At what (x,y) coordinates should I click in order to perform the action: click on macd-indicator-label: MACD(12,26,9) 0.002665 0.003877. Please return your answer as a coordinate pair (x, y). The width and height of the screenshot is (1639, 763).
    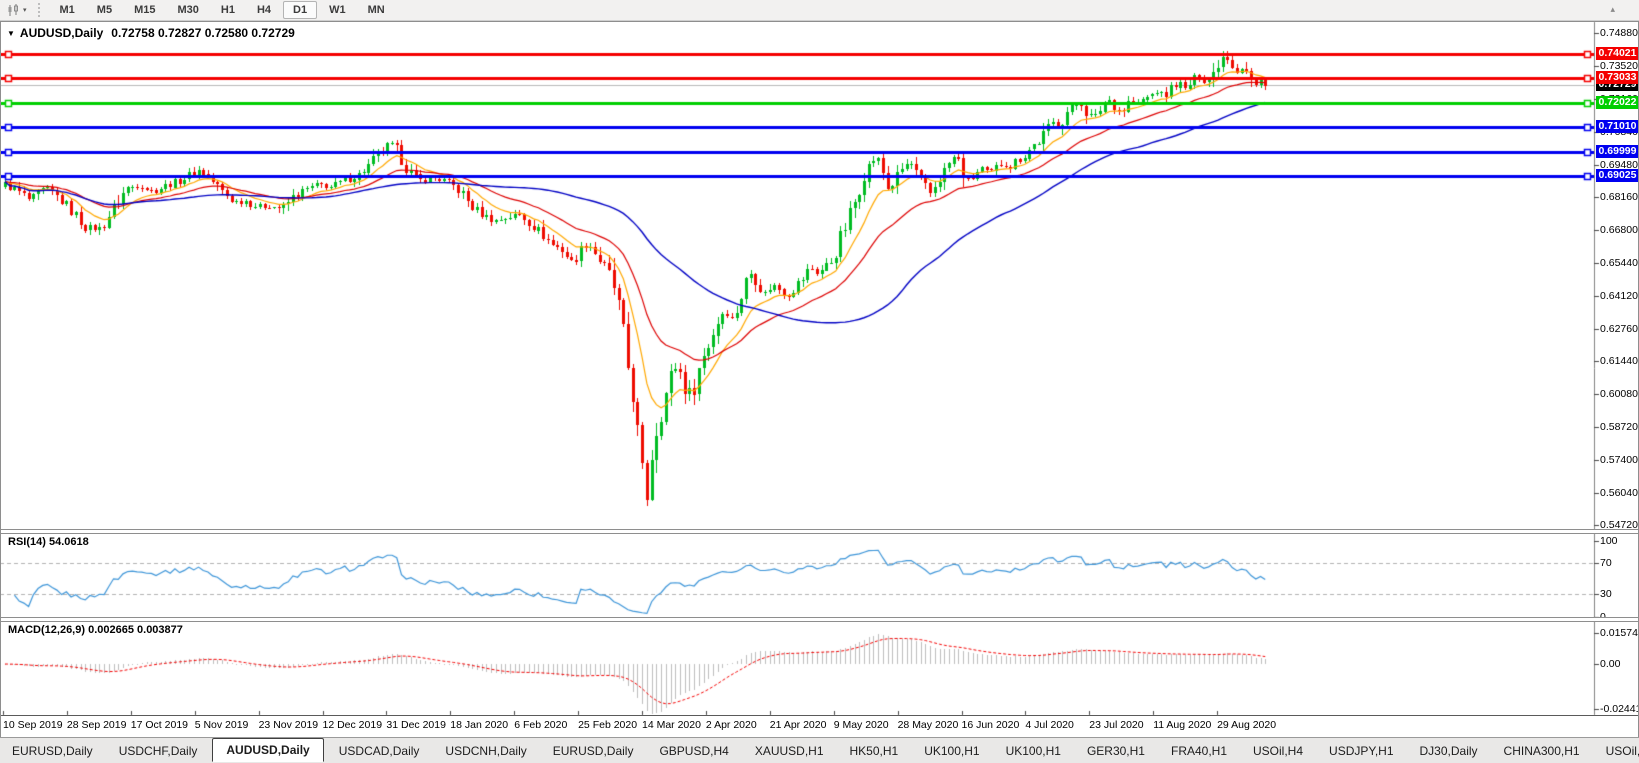
    Looking at the image, I should click on (95, 630).